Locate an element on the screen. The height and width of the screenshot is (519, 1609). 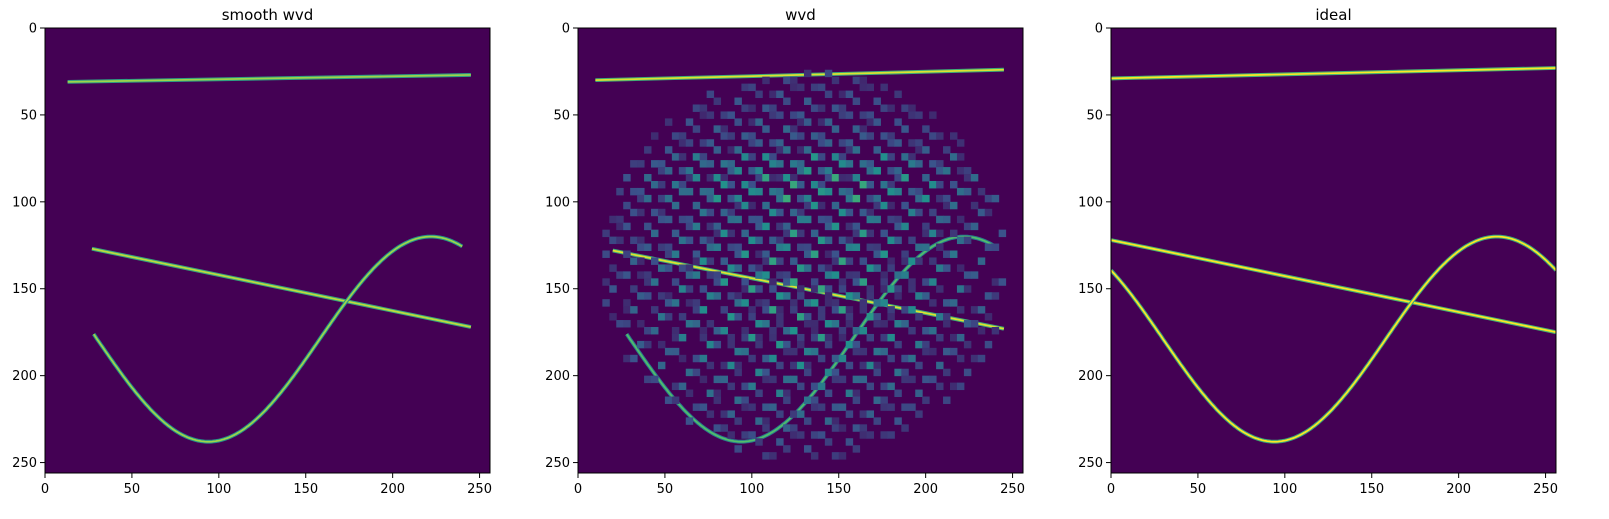
x-tick-label: 100 is located at coordinates (1284, 489).